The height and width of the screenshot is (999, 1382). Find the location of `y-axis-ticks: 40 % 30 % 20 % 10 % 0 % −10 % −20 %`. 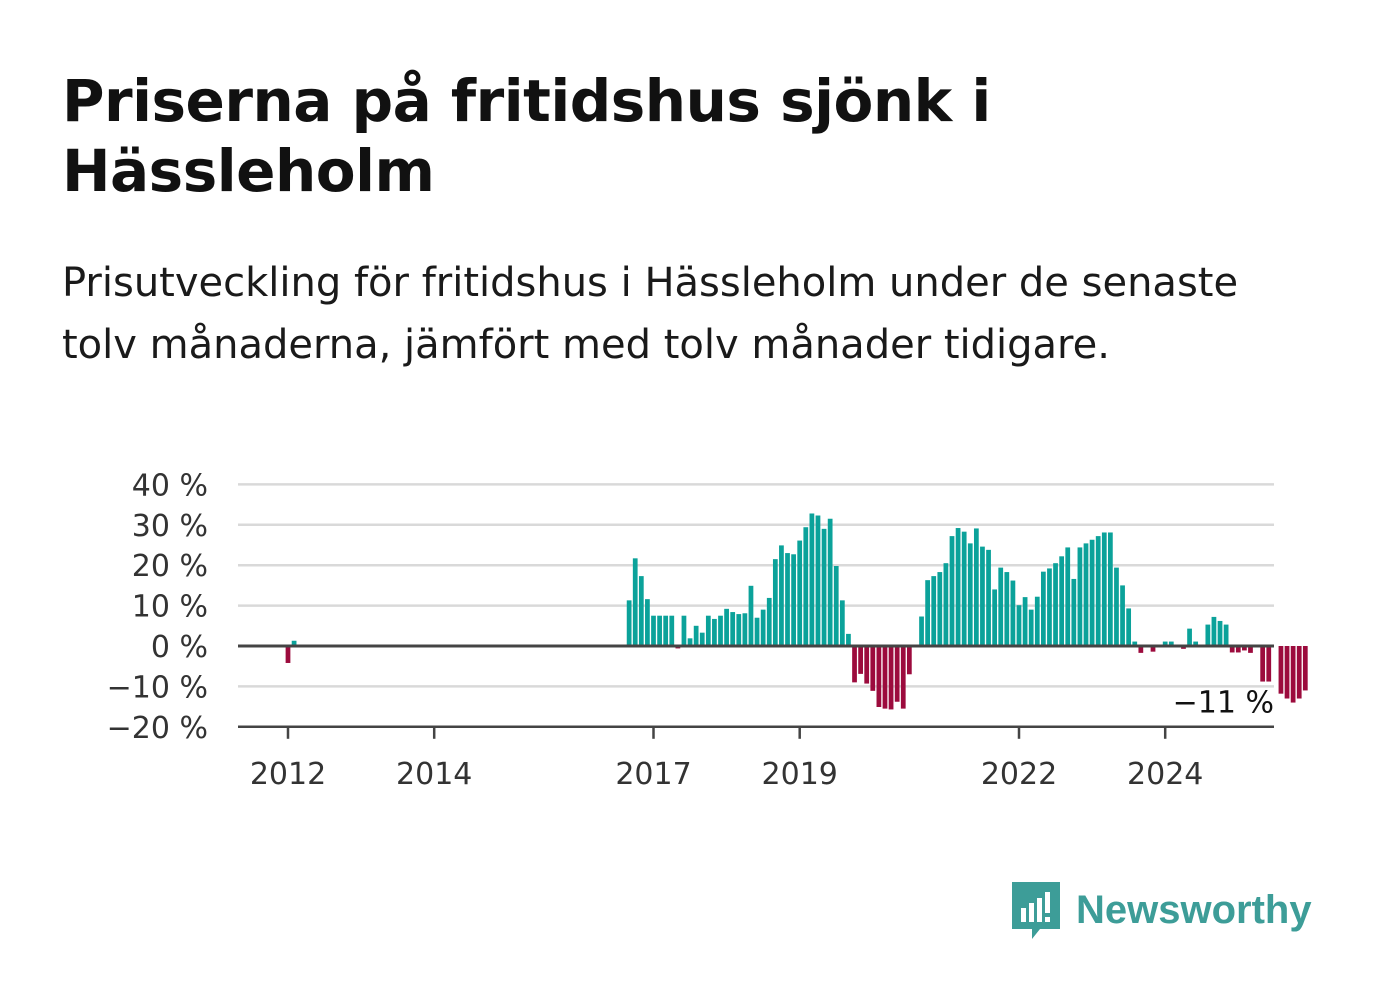

y-axis-ticks: 40 % 30 % 20 % 10 % 0 % −10 % −20 % is located at coordinates (157, 606).